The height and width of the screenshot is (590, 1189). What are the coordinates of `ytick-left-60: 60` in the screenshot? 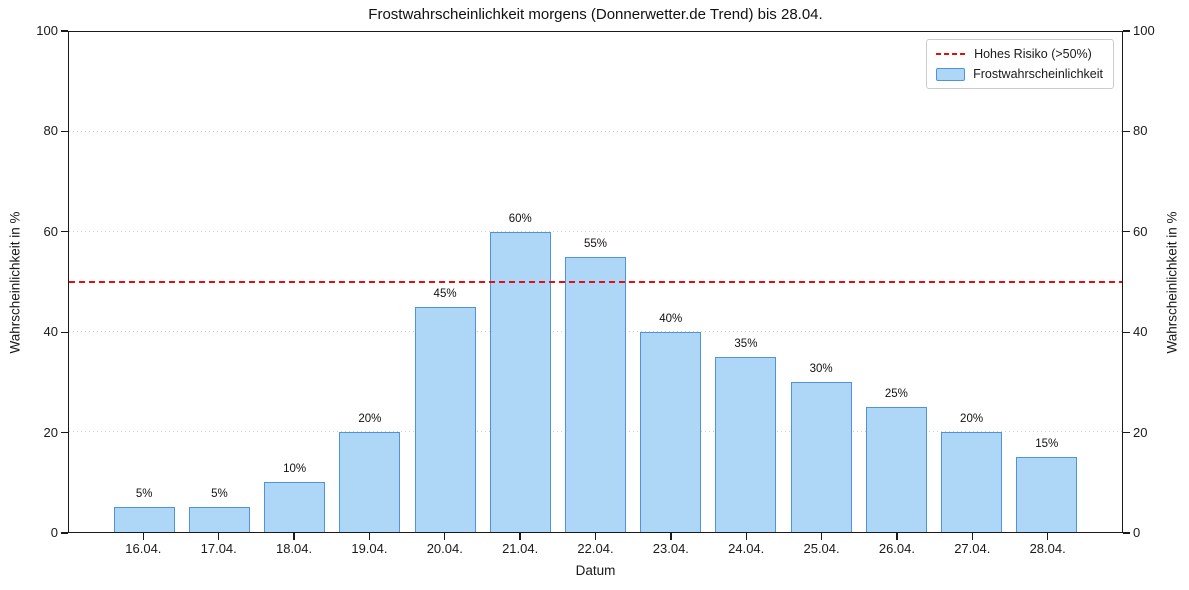 It's located at (50, 231).